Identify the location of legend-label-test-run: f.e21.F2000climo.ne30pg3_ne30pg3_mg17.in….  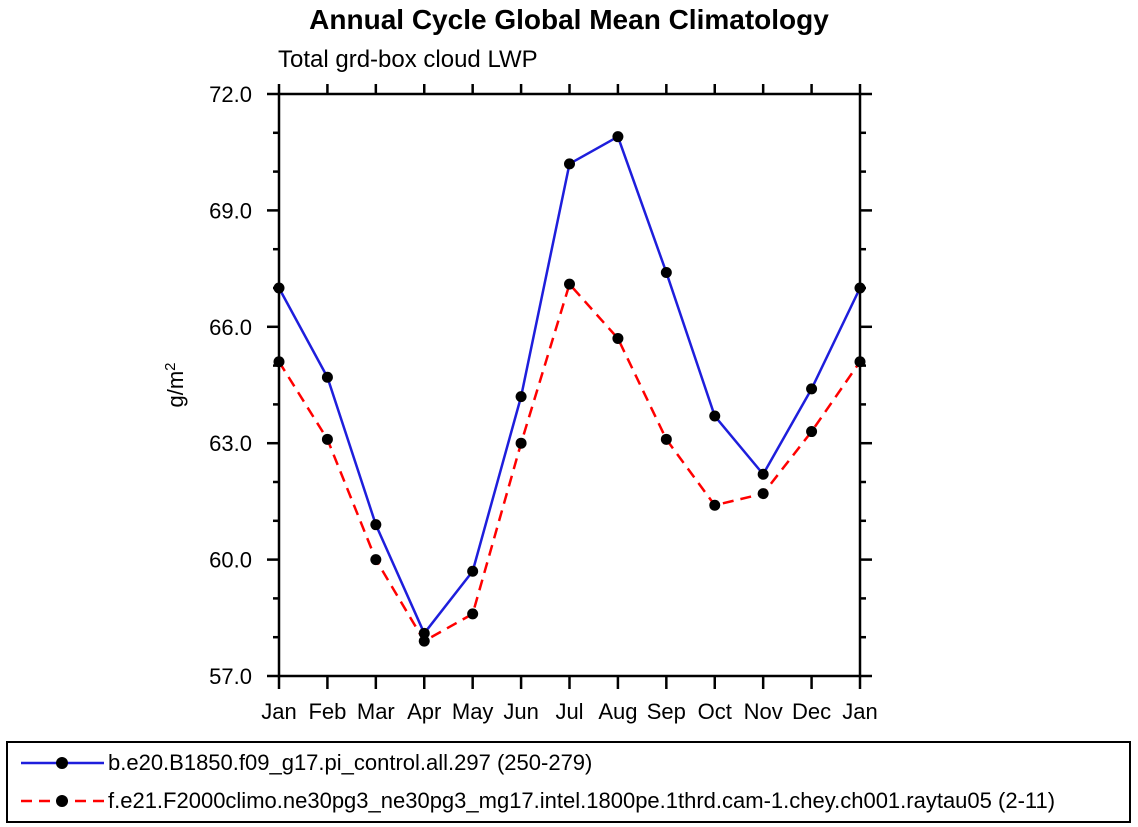
(582, 800).